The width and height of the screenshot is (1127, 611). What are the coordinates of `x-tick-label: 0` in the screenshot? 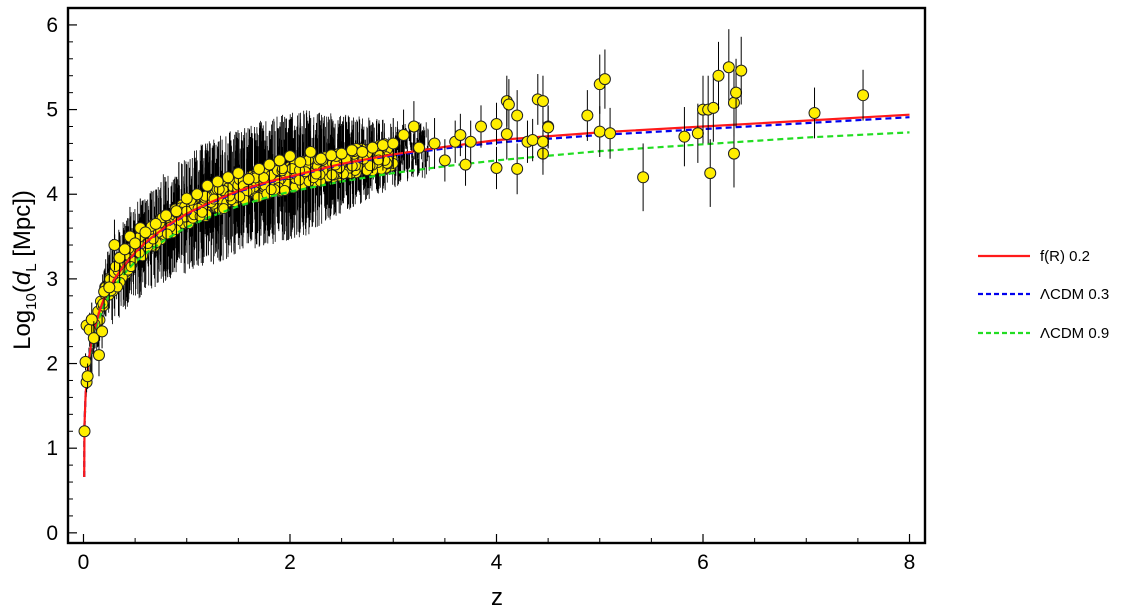 It's located at (84, 562).